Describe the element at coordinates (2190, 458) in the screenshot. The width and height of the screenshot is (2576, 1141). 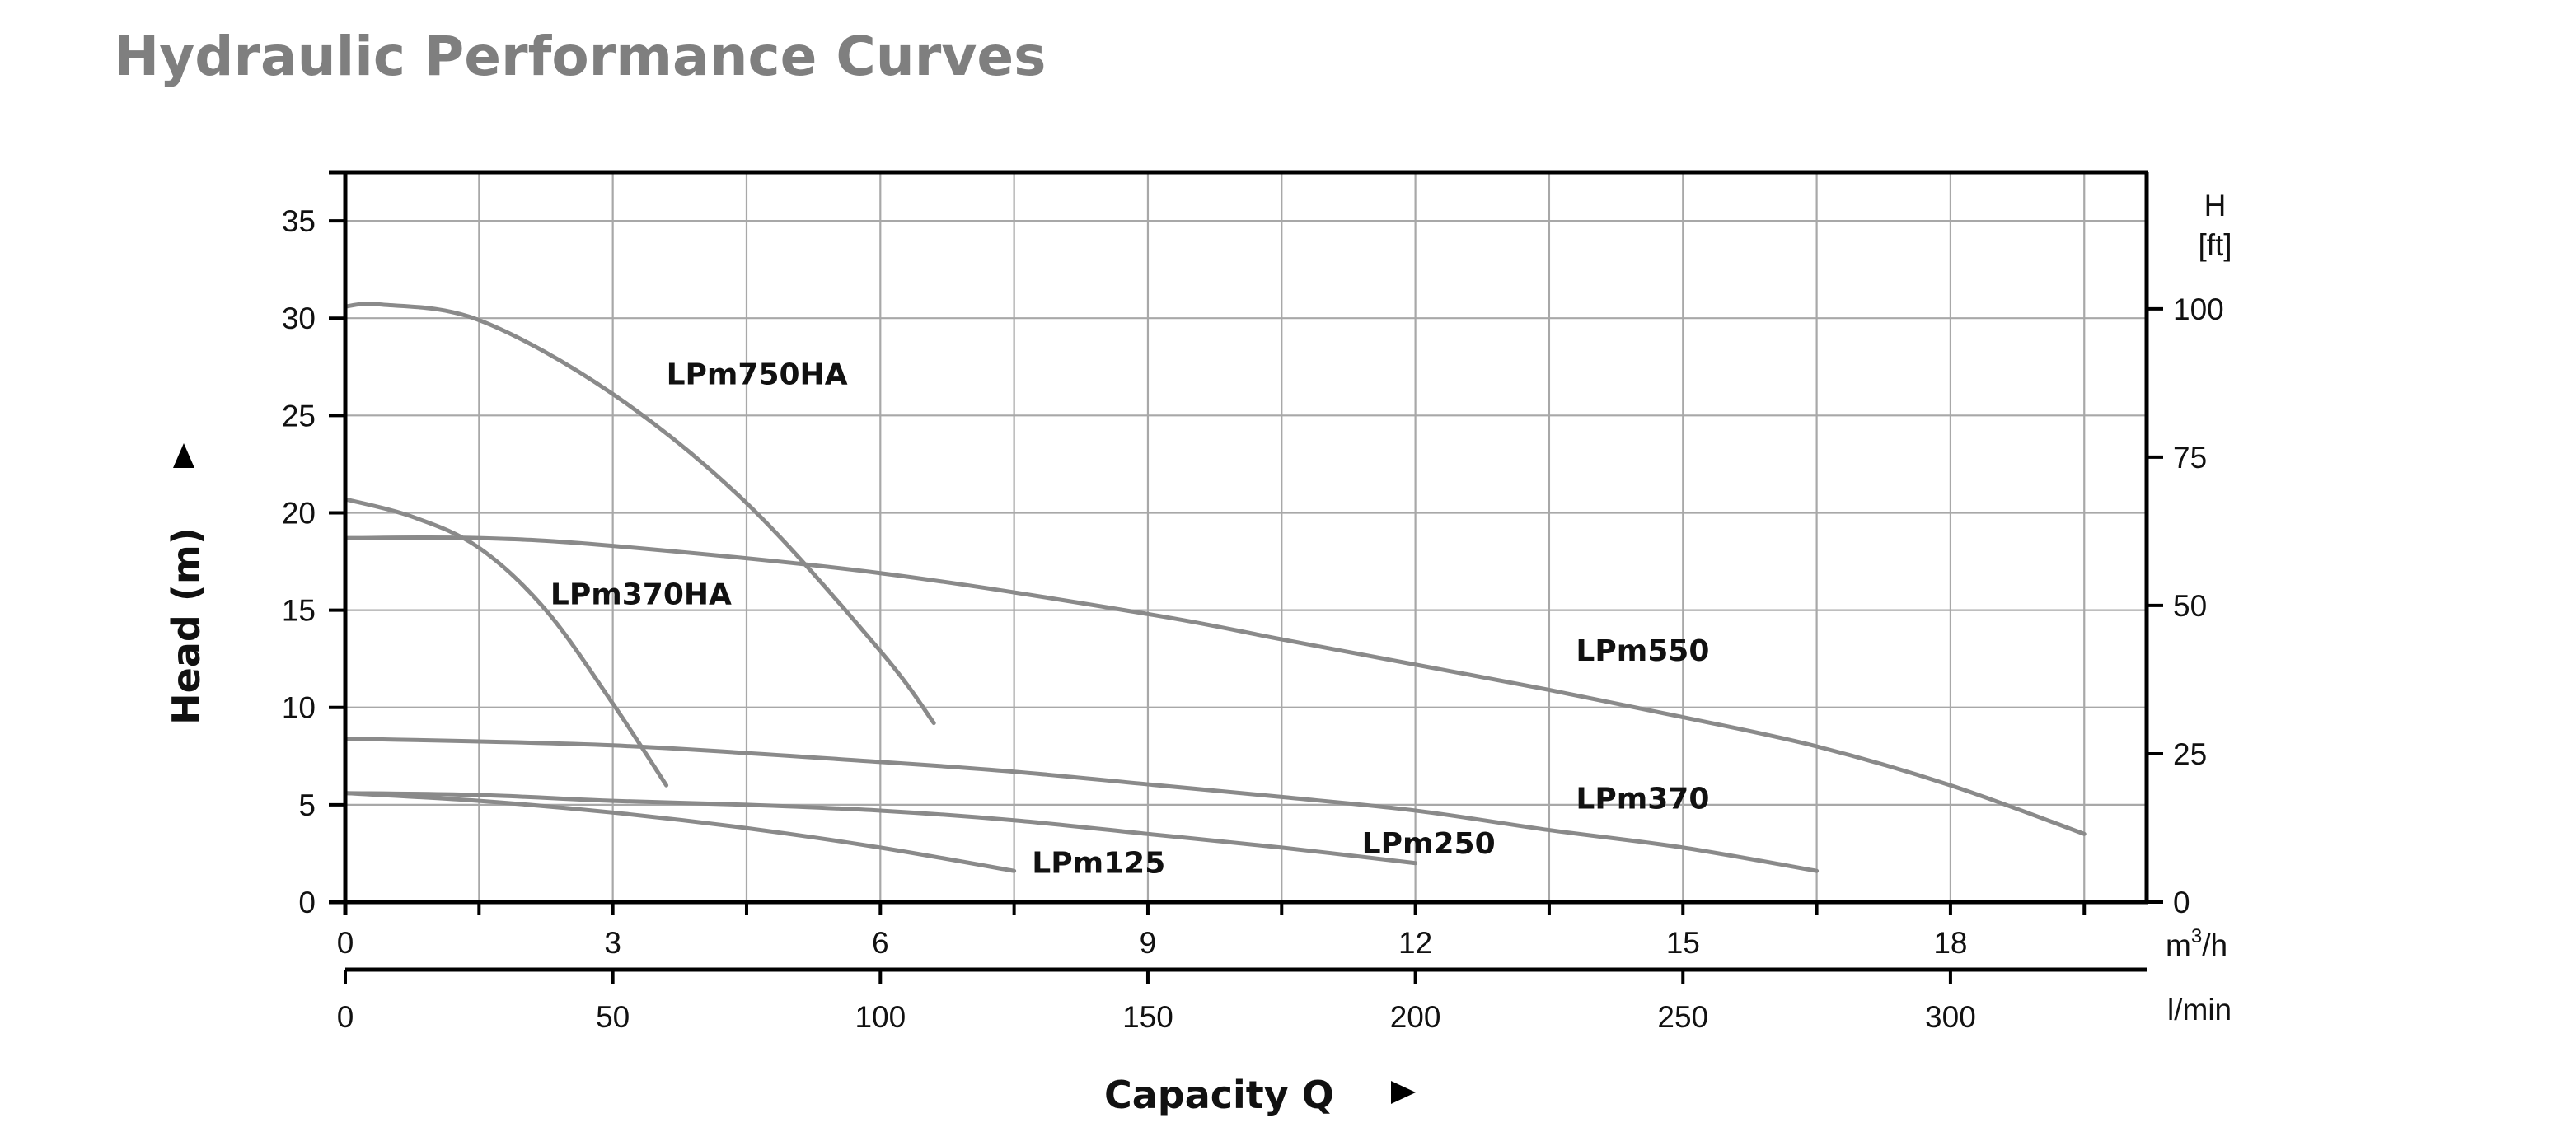
I see `y2-tick-label: 75` at that location.